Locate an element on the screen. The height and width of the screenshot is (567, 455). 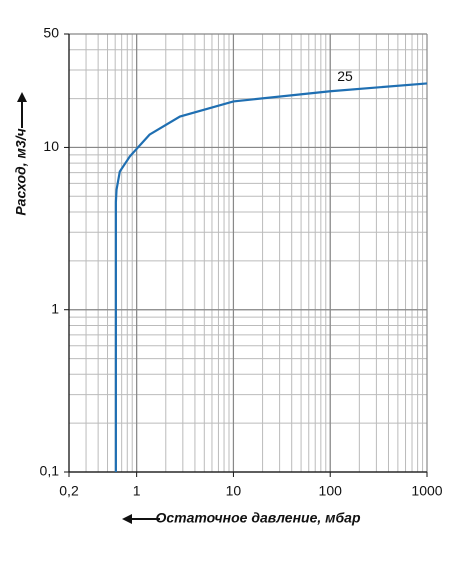
y-axis-label: Расход, м3/ч is located at coordinates (21, 171).